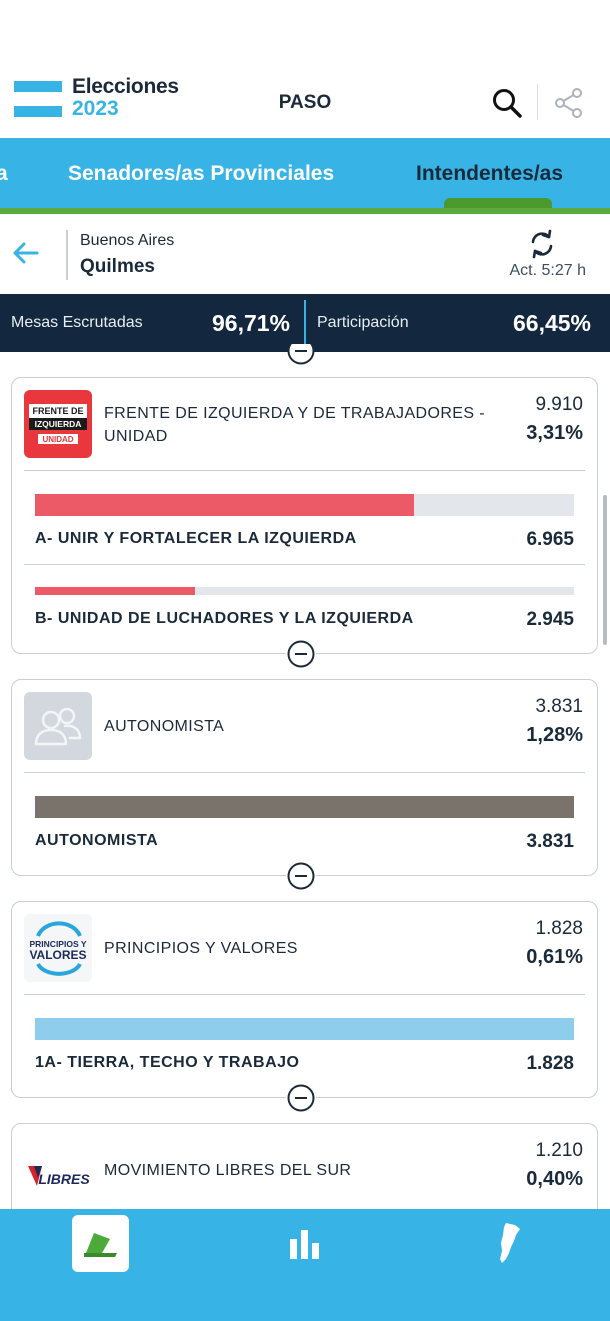  Describe the element at coordinates (201, 173) in the screenshot. I see `tab-senadores-provinciales: Senadores/as Provinciales` at that location.